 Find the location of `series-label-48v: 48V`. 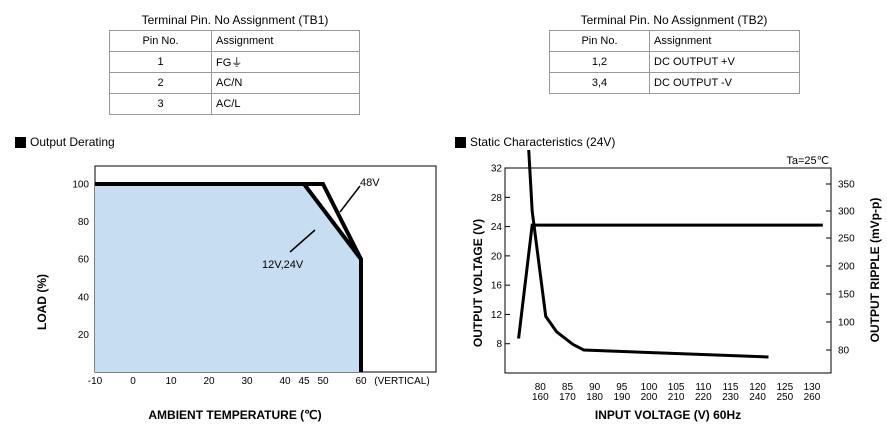

series-label-48v: 48V is located at coordinates (370, 183).